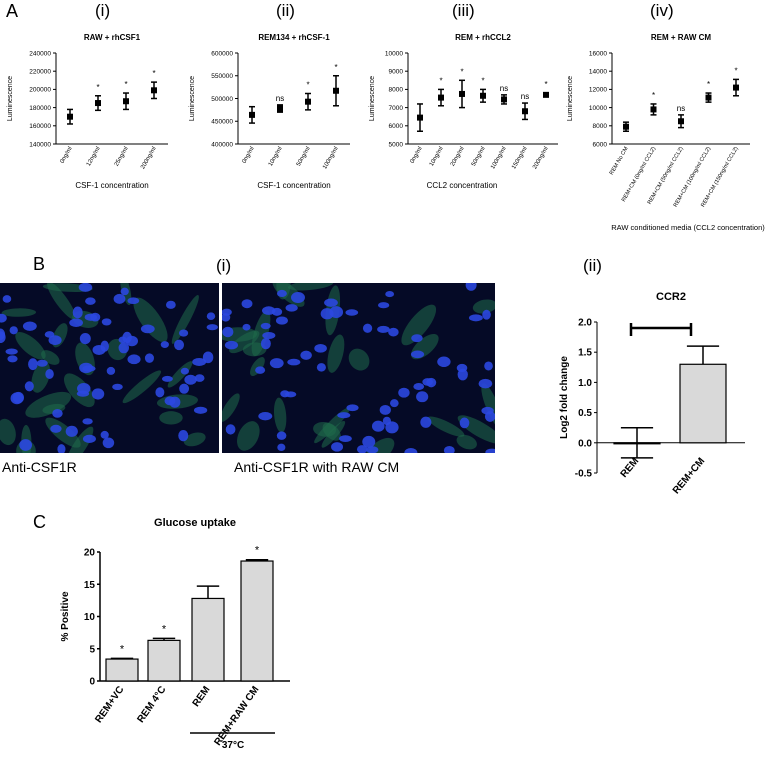  Describe the element at coordinates (585, 413) in the screenshot. I see `y-tick-label: 0.5` at that location.